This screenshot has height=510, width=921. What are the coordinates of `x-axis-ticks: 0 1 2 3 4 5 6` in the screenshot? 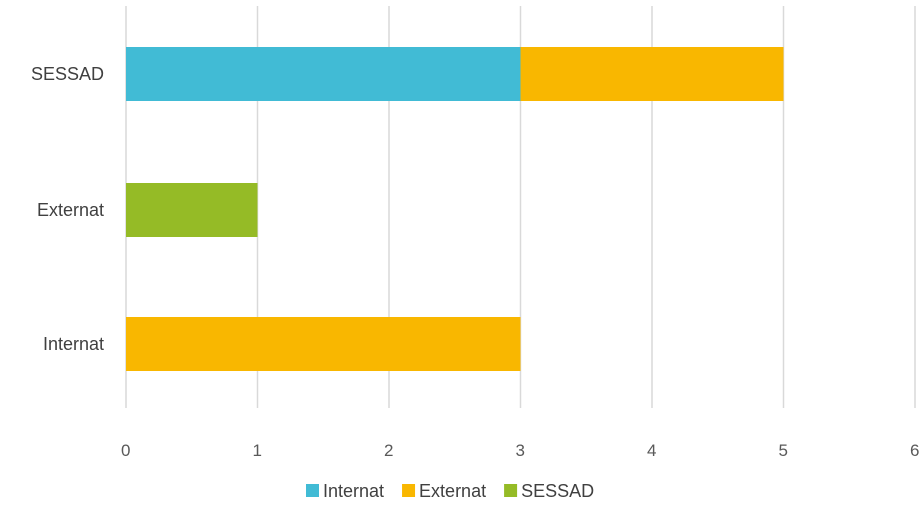 It's located at (520, 450).